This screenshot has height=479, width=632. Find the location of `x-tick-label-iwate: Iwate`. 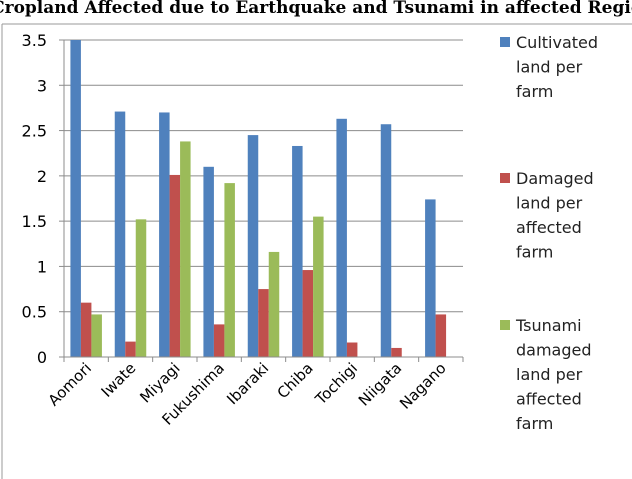

x-tick-label-iwate: Iwate is located at coordinates (119, 380).